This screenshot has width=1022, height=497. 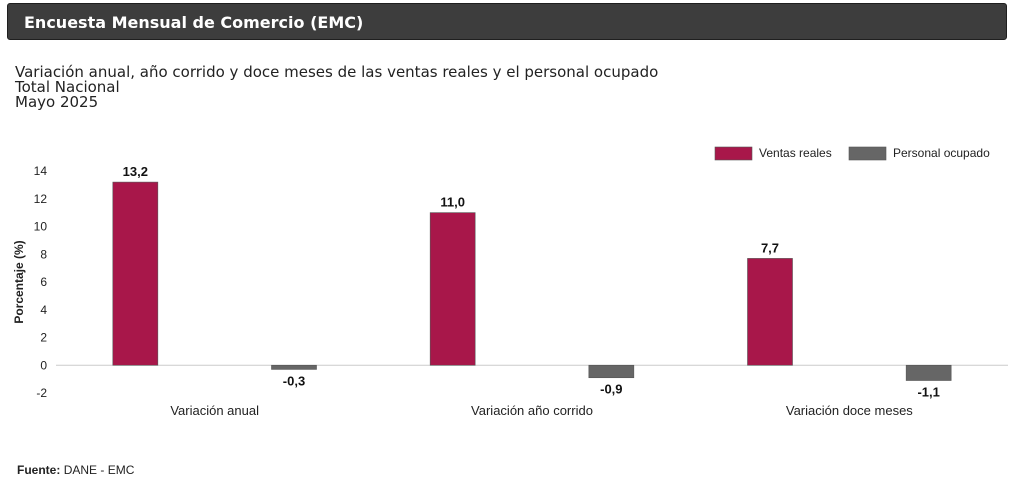 I want to click on legend-label: Ventas reales, so click(x=795, y=153).